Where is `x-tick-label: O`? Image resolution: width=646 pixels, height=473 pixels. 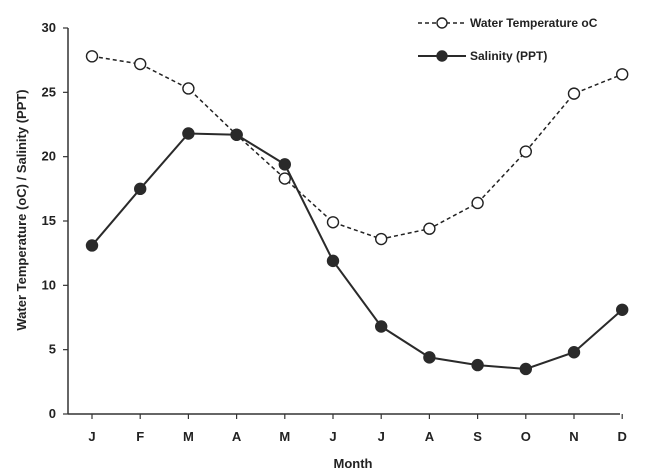
x-tick-label: O is located at coordinates (526, 436).